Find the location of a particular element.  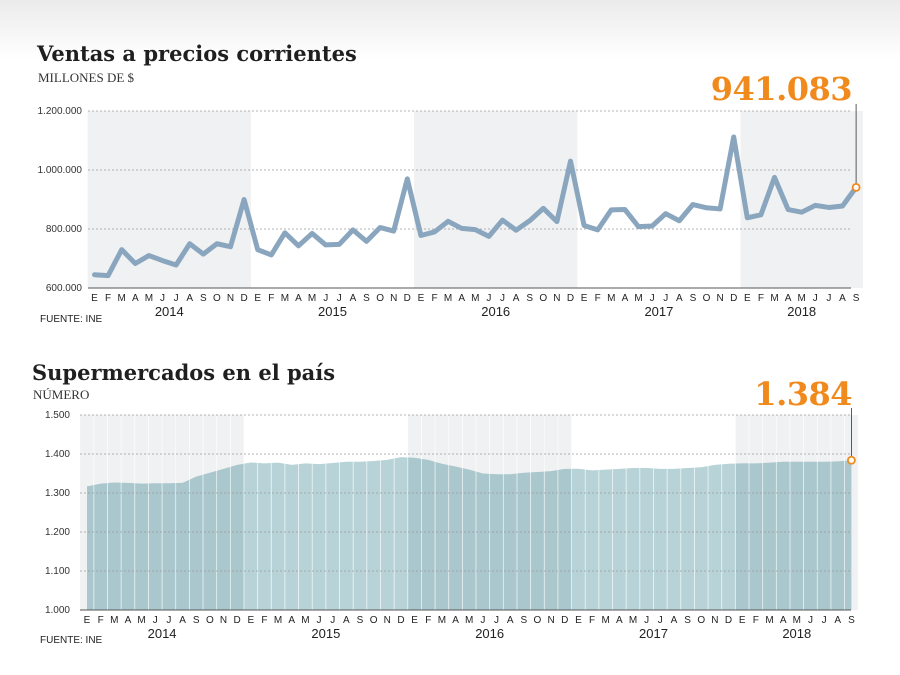

year-band is located at coordinates (496, 199).